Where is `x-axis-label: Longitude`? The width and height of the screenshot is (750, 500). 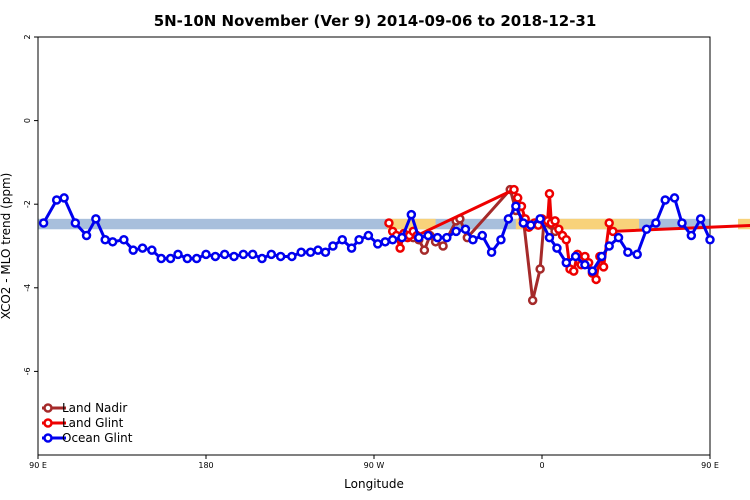 x-axis-label: Longitude is located at coordinates (374, 484).